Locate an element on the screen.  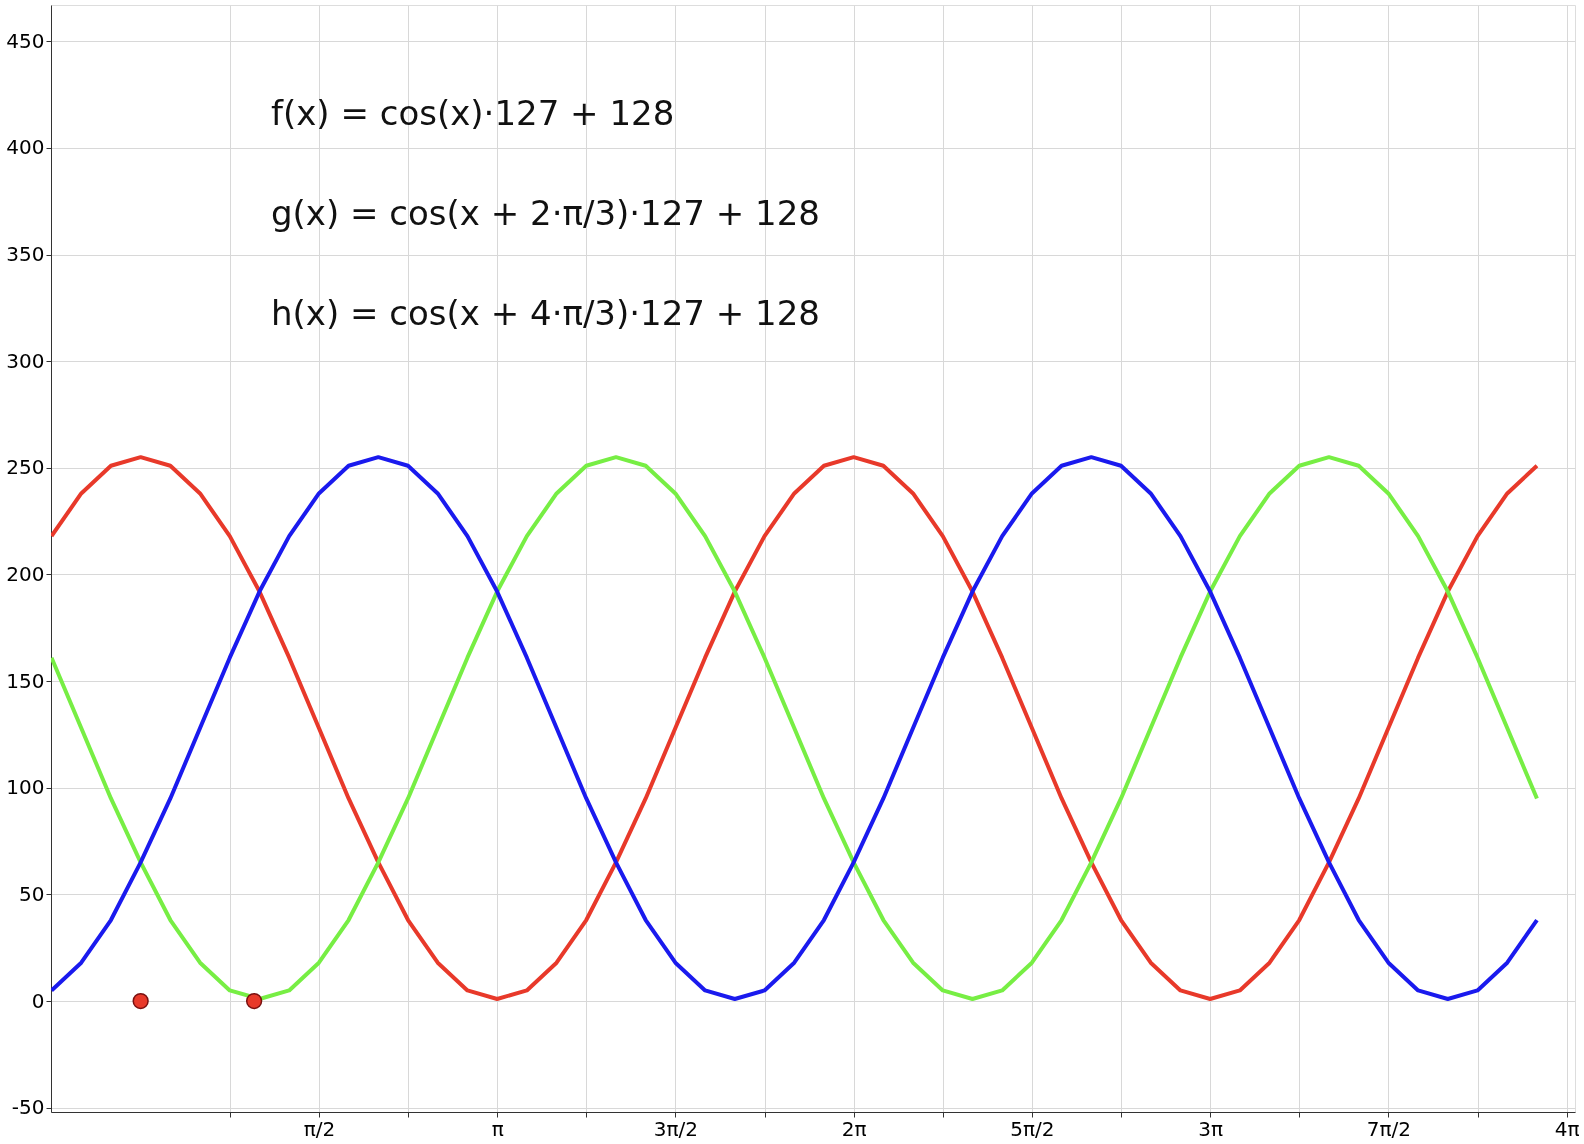
annotation: h(x) = cos(x + 4·π/3)·127 + 128 is located at coordinates (545, 313).